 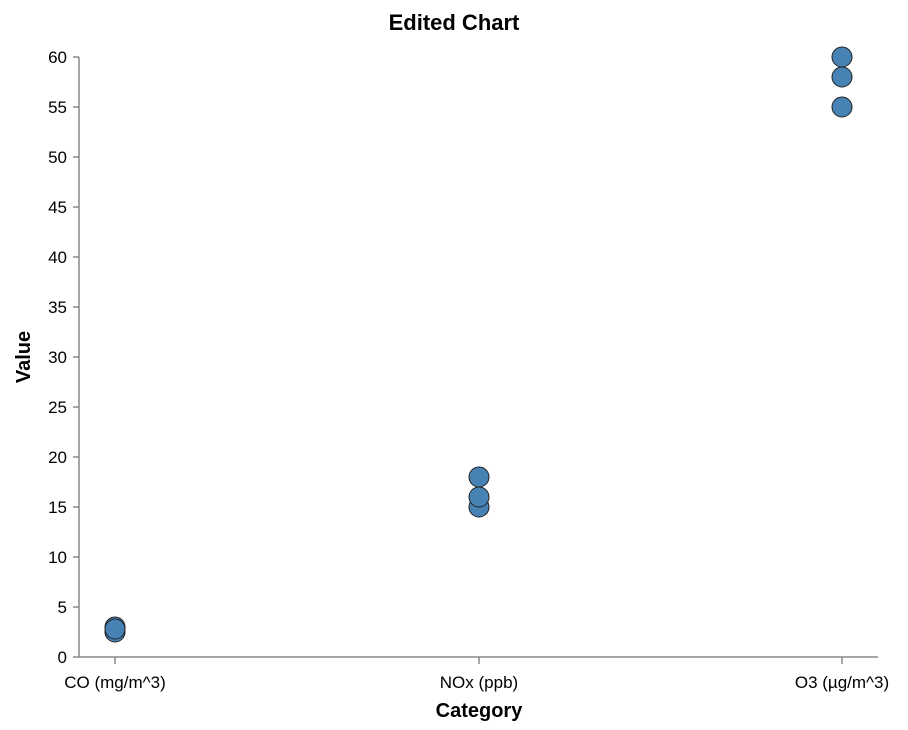 What do you see at coordinates (57, 307) in the screenshot?
I see `y-tick-label: 35` at bounding box center [57, 307].